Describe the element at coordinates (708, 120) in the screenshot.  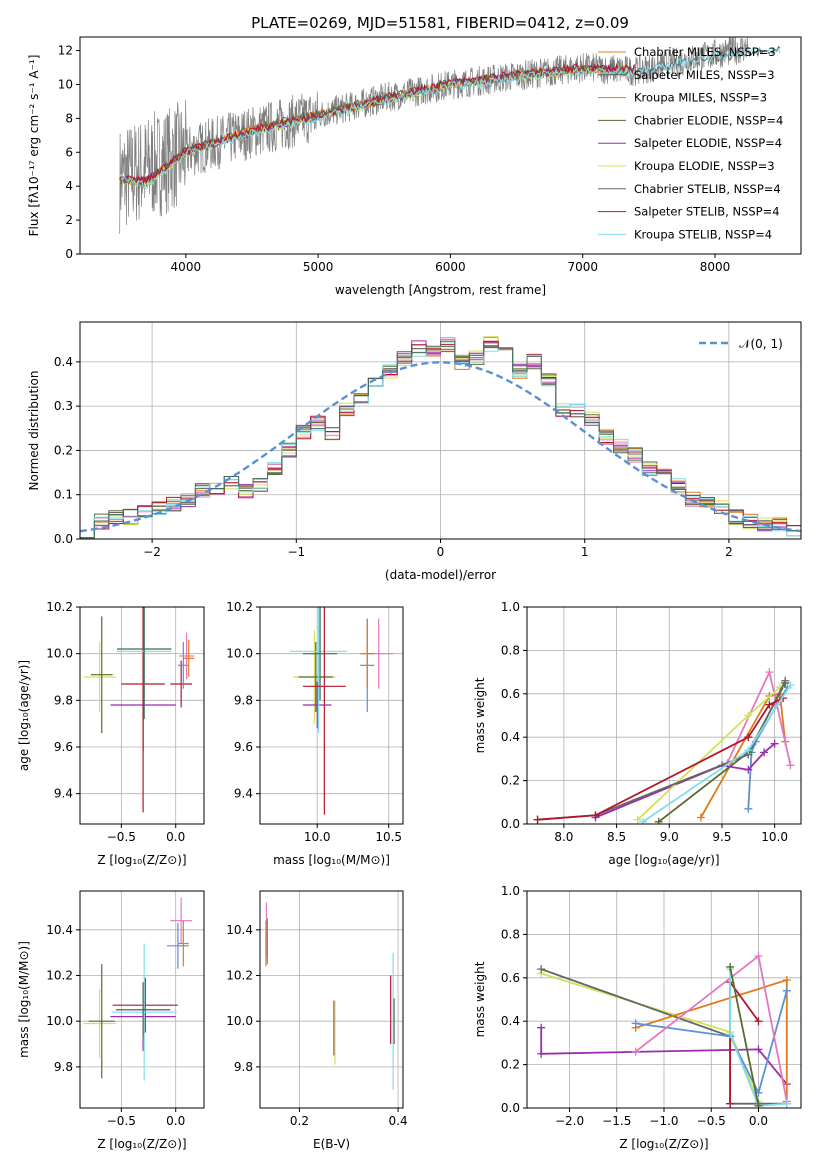
I see `legend-label: Chabrier ELODIE, NSSP=4` at that location.